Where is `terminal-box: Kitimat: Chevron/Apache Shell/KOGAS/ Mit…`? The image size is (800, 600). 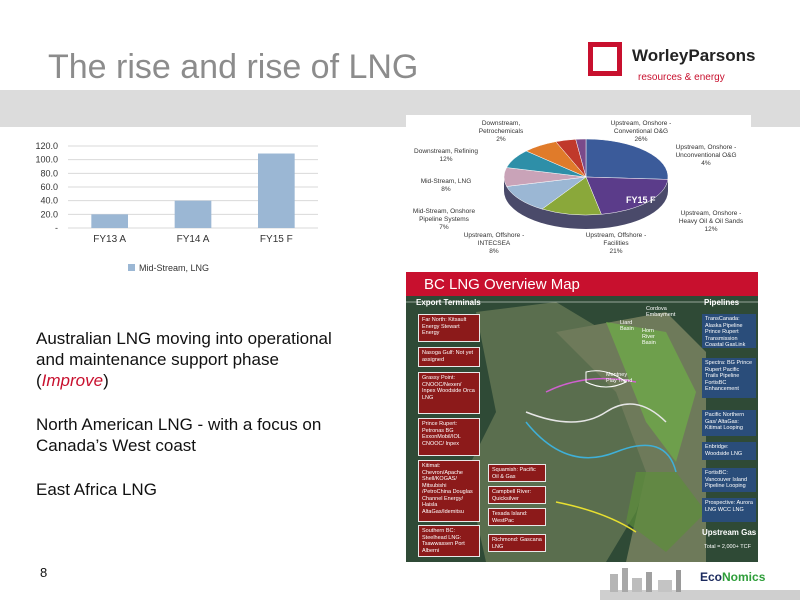
terminal-box: Kitimat: Chevron/Apache Shell/KOGAS/ Mit… is located at coordinates (449, 491).